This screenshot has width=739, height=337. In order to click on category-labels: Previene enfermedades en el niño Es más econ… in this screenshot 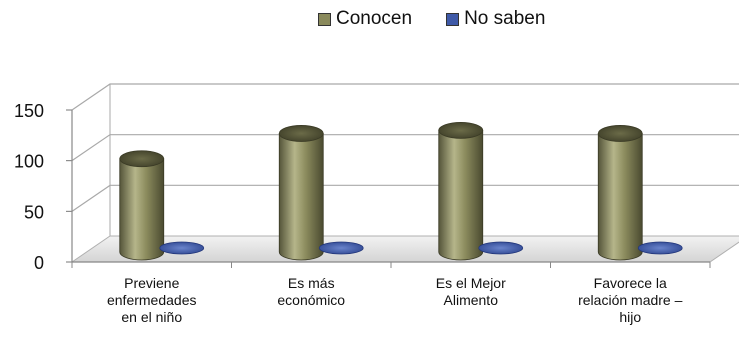, I will do `click(395, 300)`.